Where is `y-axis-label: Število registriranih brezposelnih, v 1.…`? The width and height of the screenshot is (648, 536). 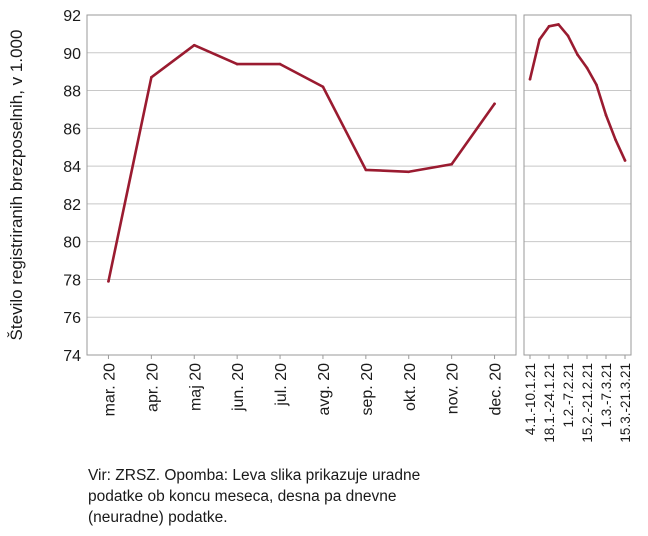
y-axis-label: Število registriranih brezposelnih, v 1.… is located at coordinates (16, 185).